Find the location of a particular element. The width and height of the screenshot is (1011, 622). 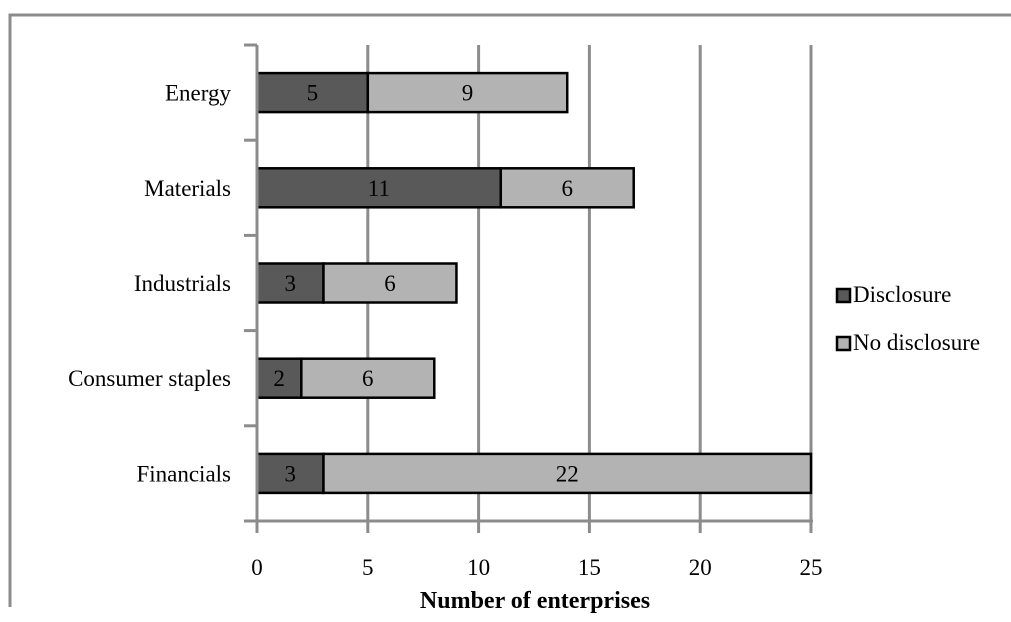

x-tick-label: 5 is located at coordinates (368, 567).